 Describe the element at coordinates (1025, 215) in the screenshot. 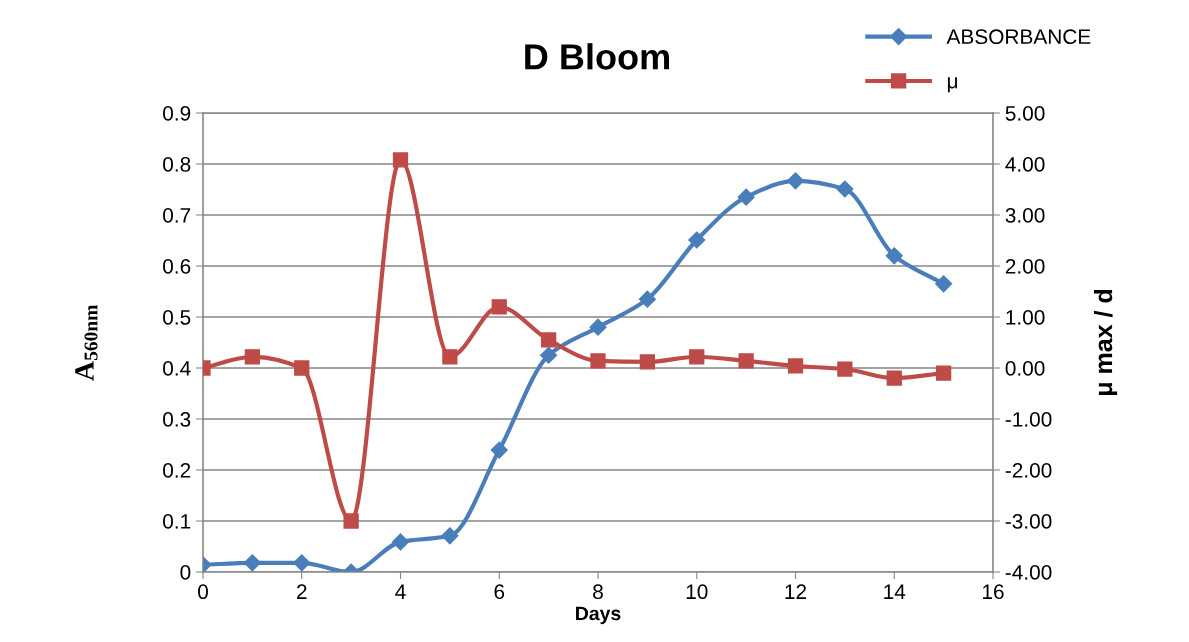

I see `y2-tick-label: 3.00` at that location.